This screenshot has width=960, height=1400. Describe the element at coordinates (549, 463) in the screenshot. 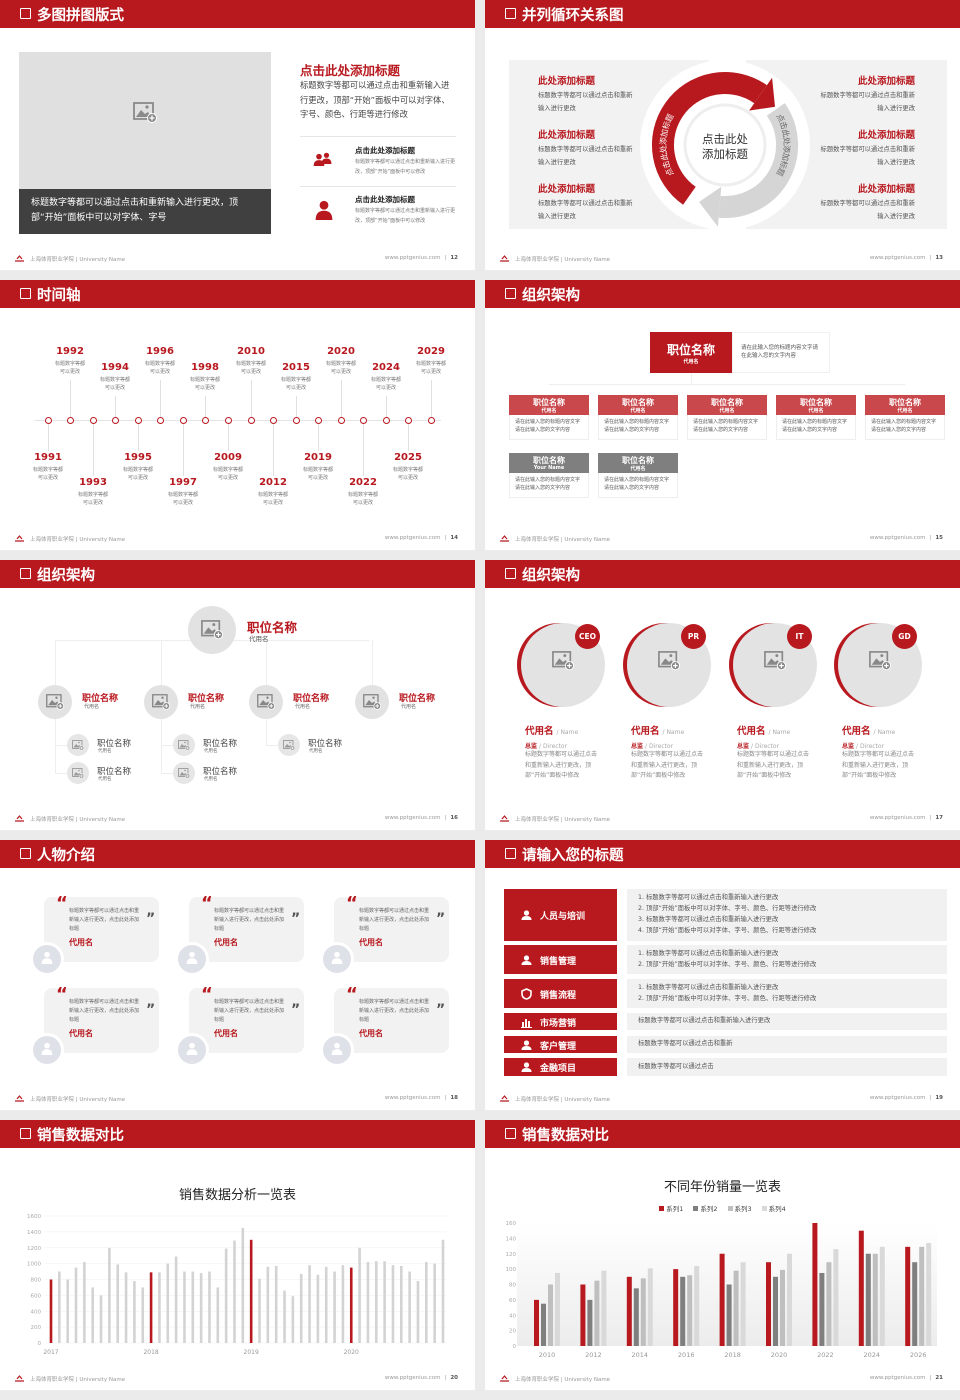

I see `position-box-header: 职位名称 Your Name` at that location.